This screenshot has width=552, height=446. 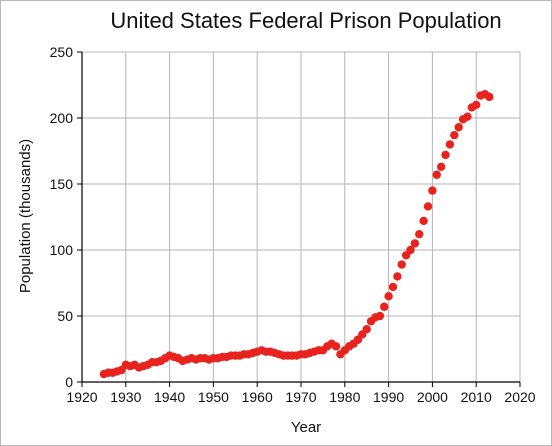 I want to click on y-tick-label: 150, so click(x=62, y=184).